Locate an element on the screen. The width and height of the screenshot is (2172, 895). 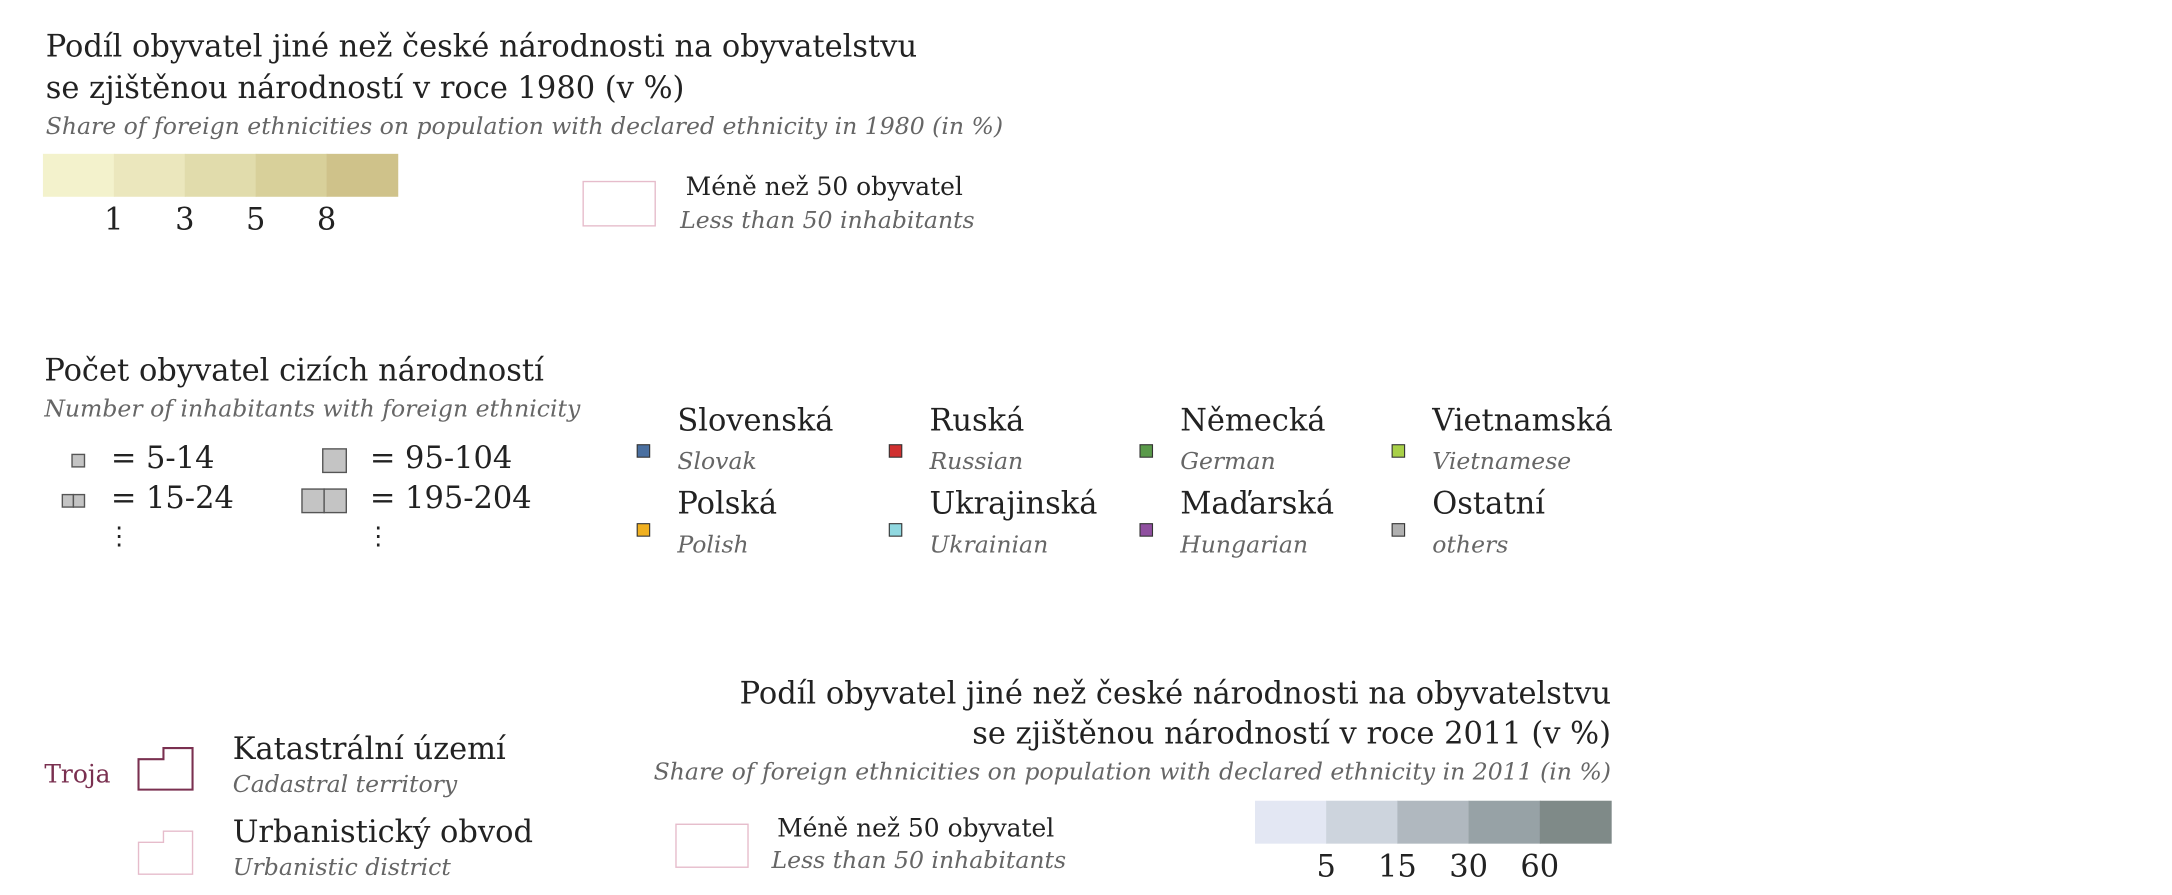
symbol-20b is located at coordinates (335, 501).